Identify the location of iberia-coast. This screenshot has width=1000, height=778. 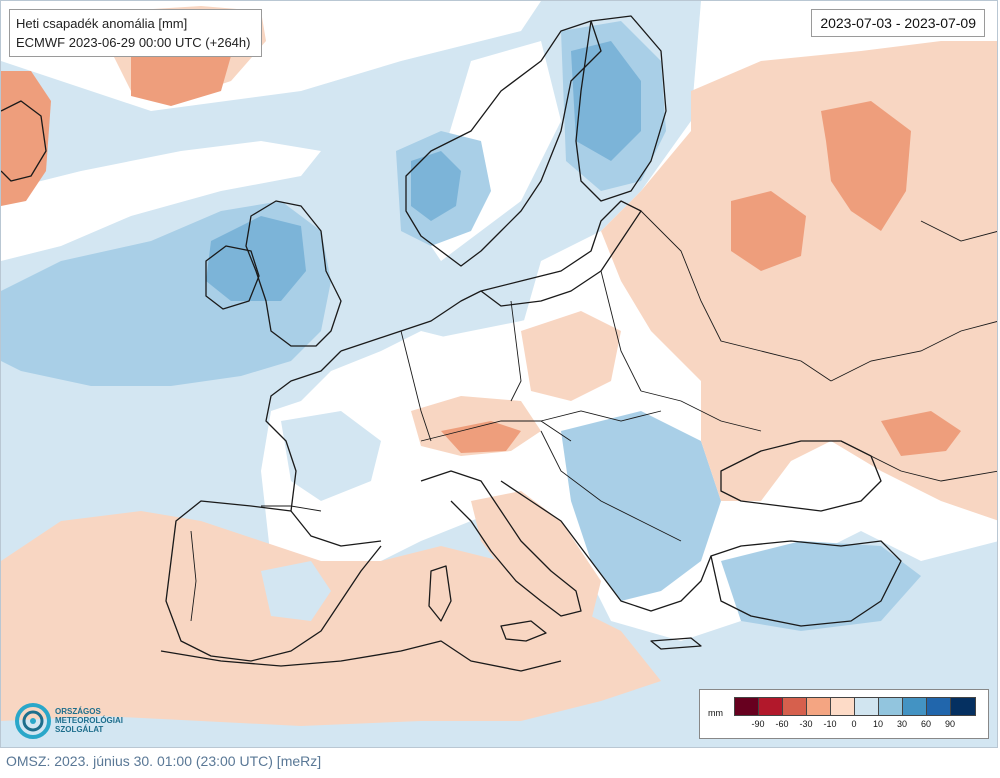
(273, 581).